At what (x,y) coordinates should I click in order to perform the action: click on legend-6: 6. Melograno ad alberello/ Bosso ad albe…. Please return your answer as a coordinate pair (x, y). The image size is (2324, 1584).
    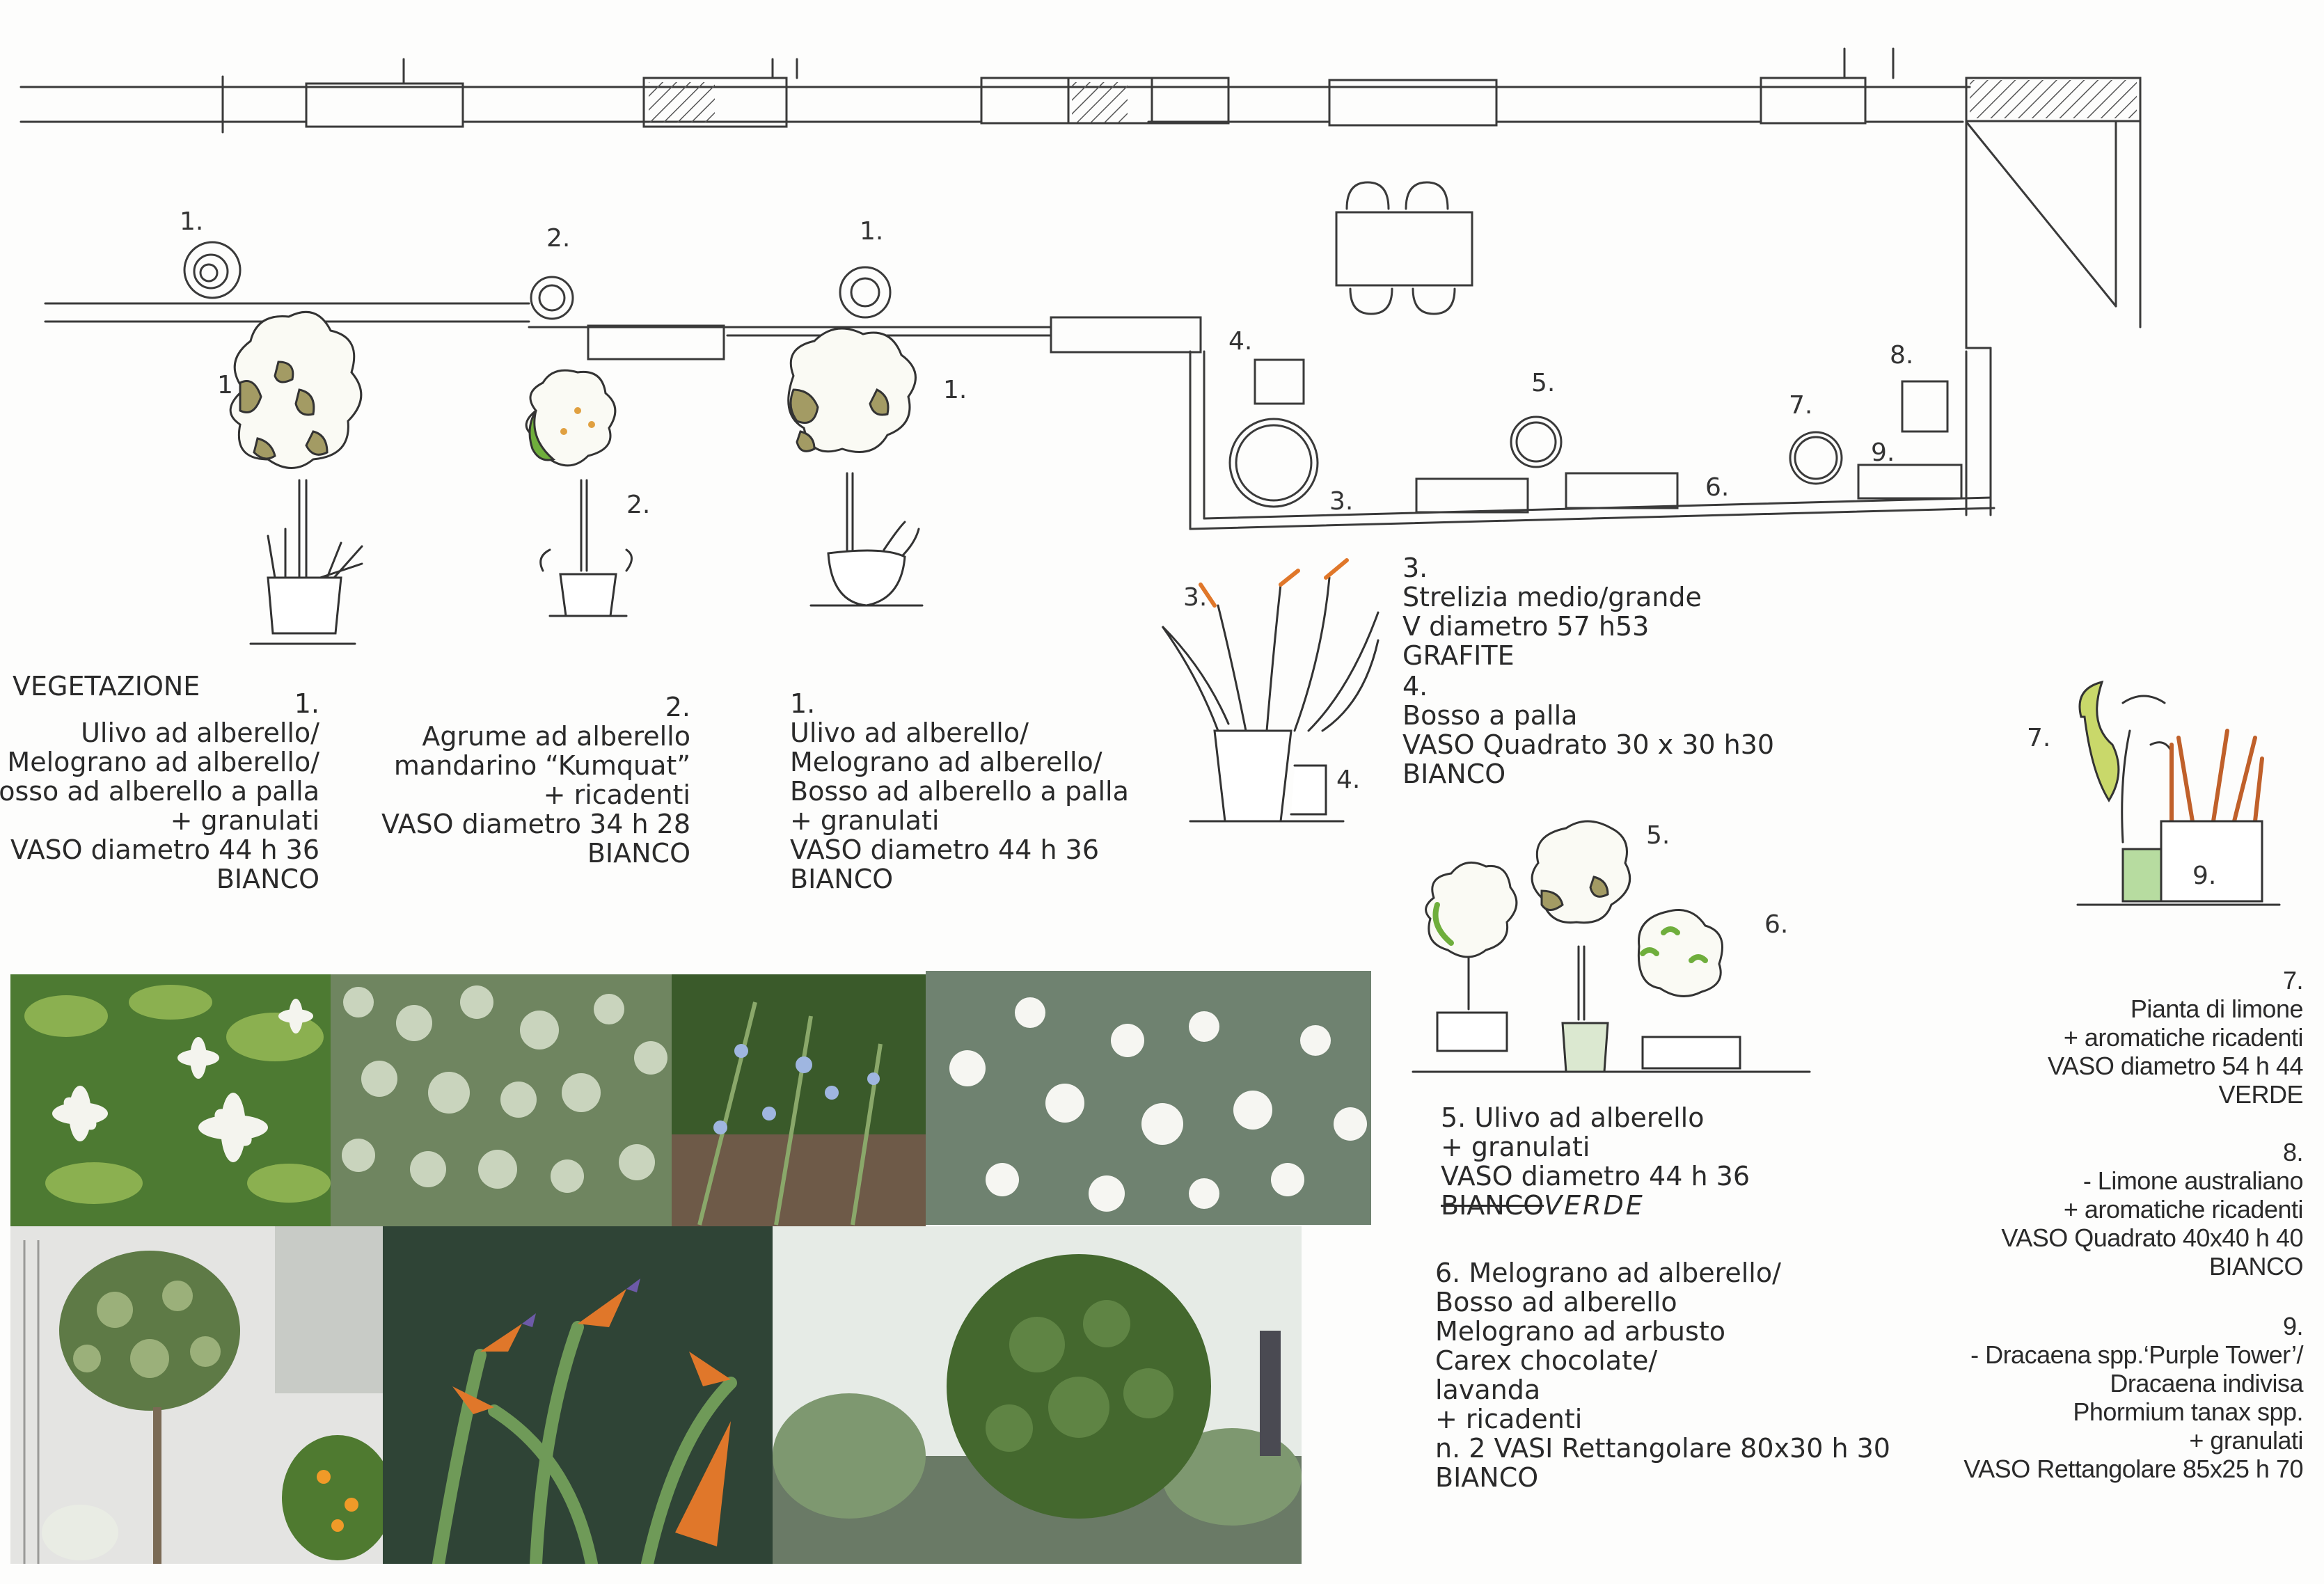
    Looking at the image, I should click on (1663, 1375).